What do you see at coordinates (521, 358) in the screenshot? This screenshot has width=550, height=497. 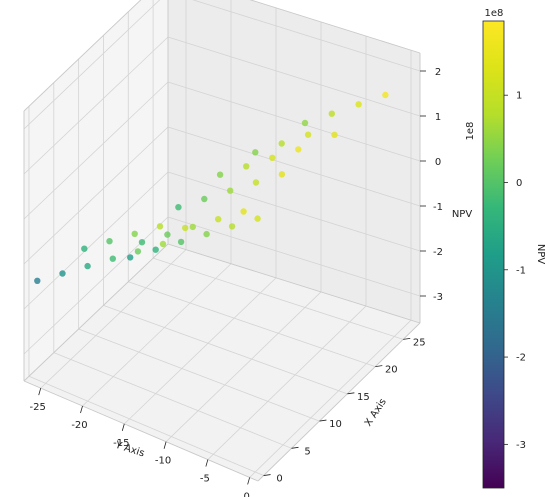 I see `colorbar-tick-label: -2` at bounding box center [521, 358].